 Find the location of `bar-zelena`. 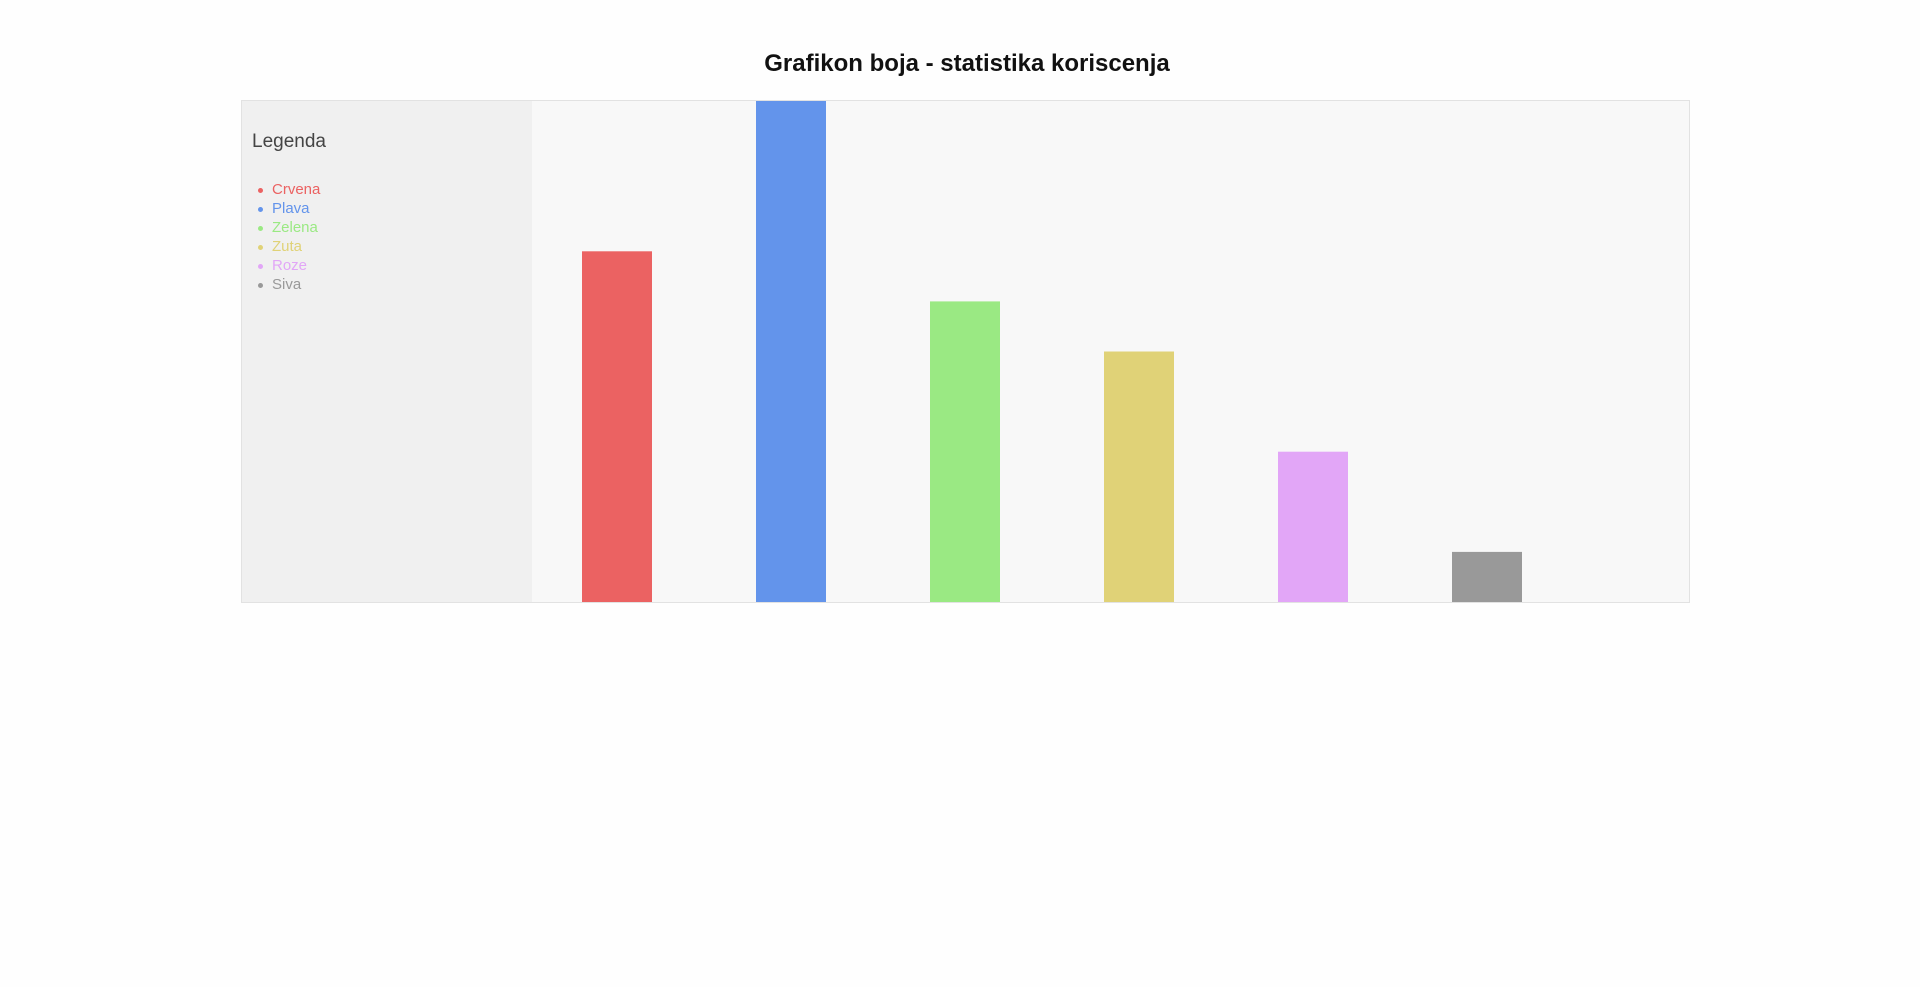

bar-zelena is located at coordinates (965, 451).